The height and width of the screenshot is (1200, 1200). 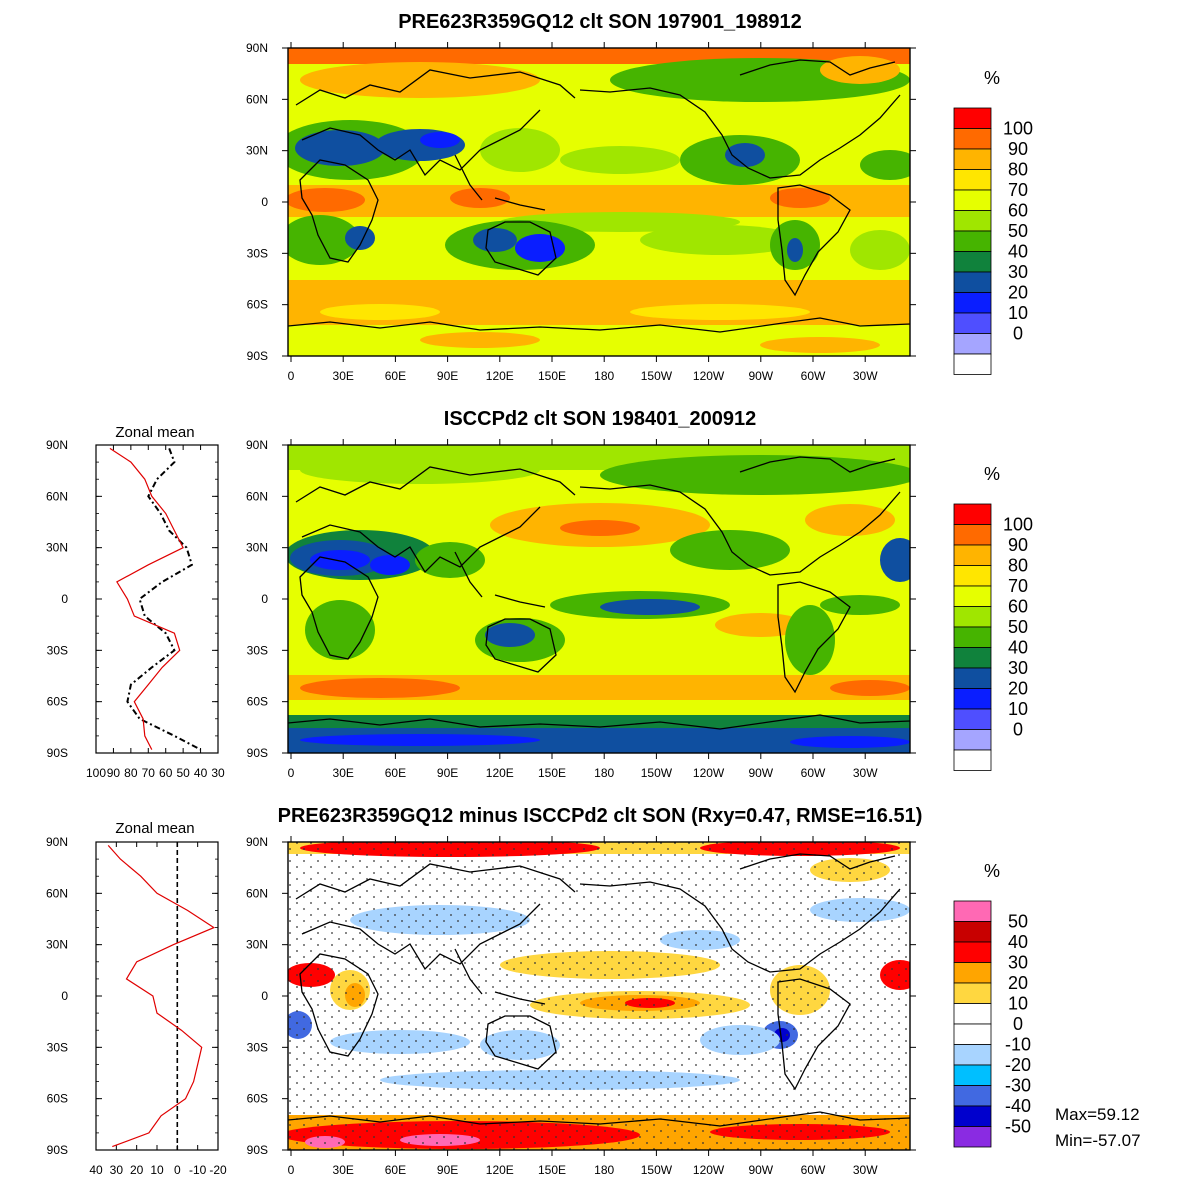 What do you see at coordinates (1018, 1127) in the screenshot?
I see `colorbar-label: -50` at bounding box center [1018, 1127].